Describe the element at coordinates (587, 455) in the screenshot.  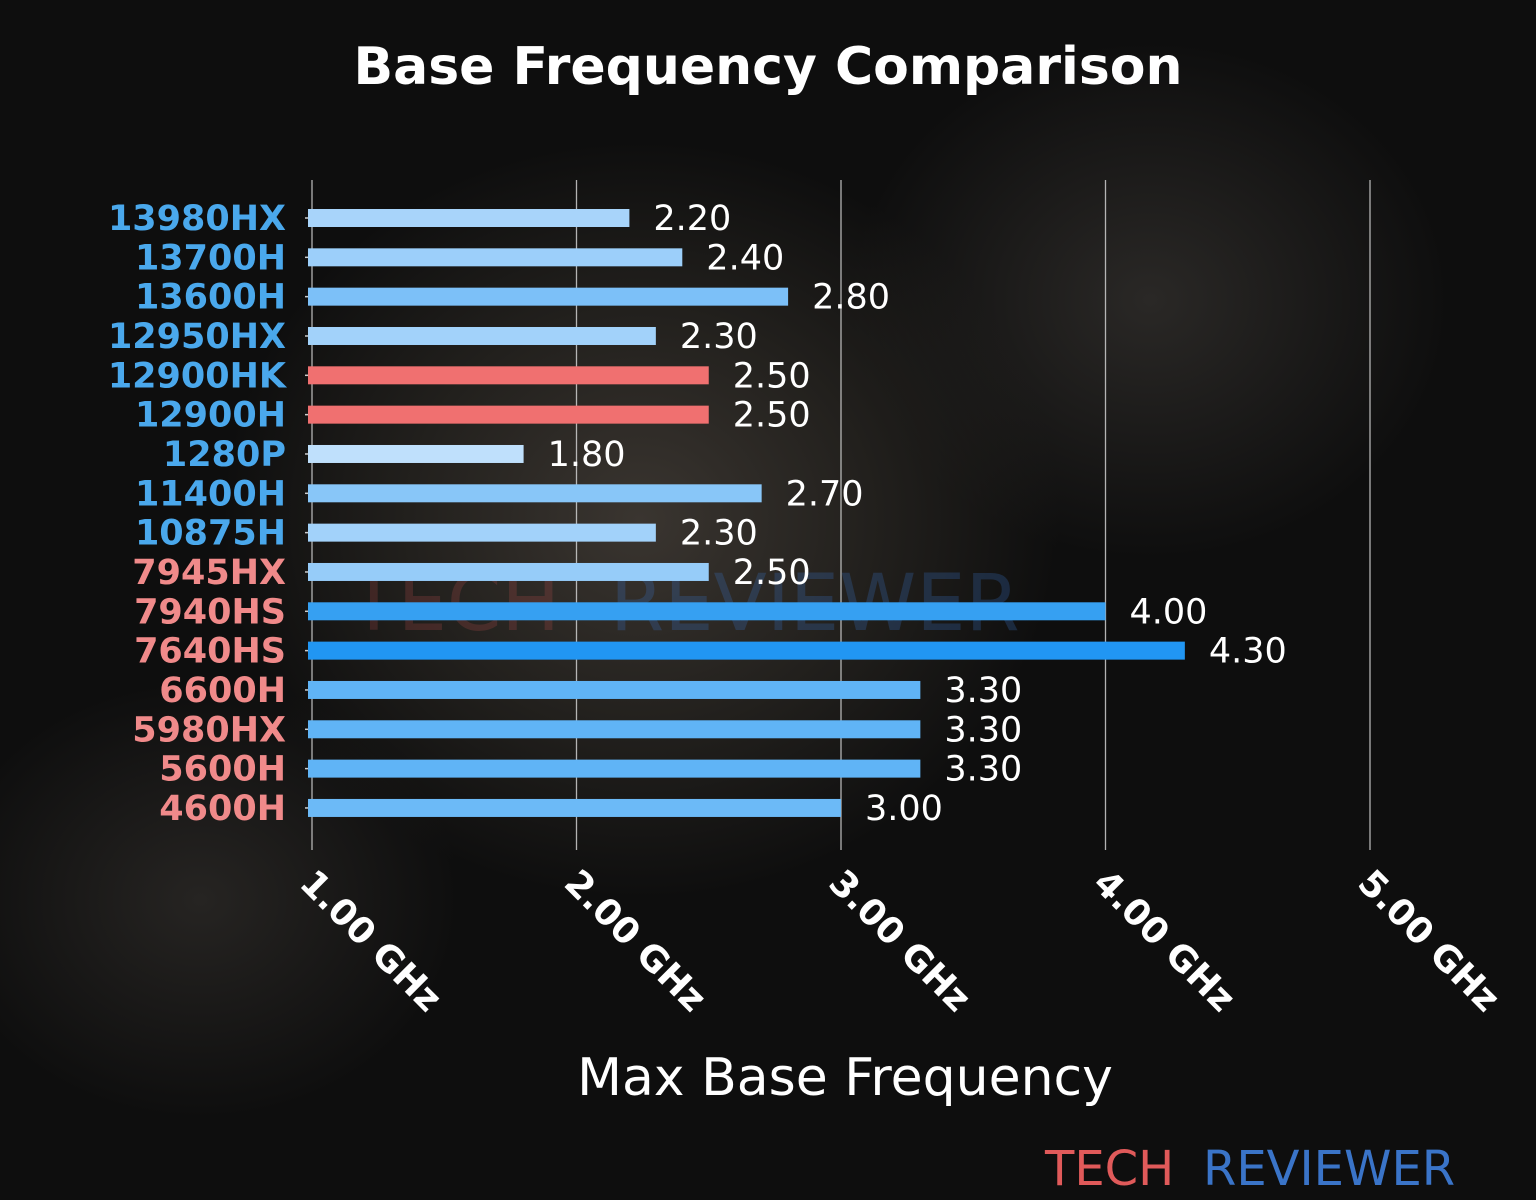
I see `data-label: 1.80` at that location.